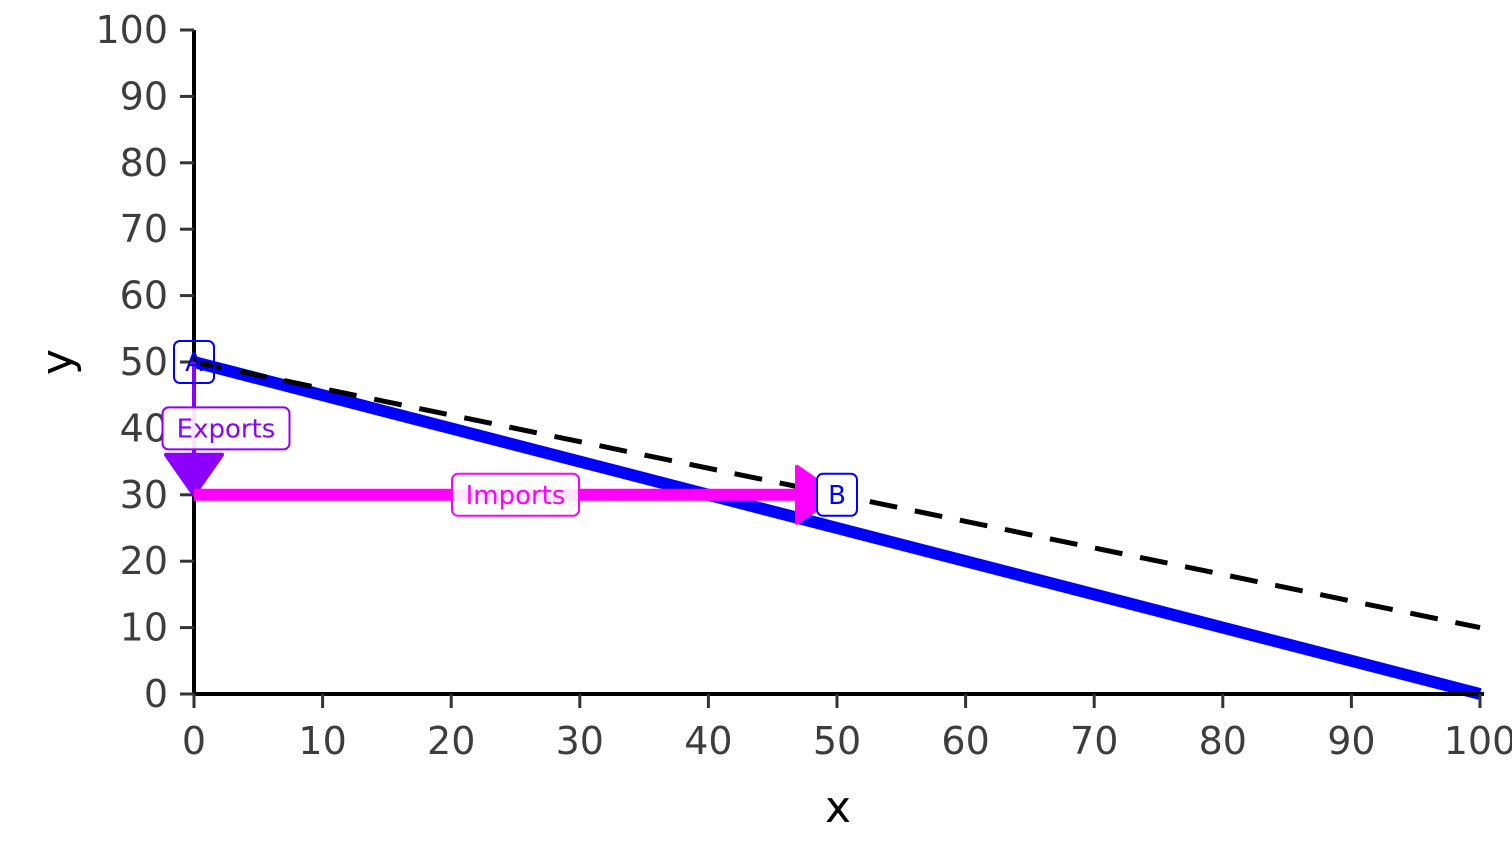  I want to click on exports-label-text: Exports, so click(226, 429).